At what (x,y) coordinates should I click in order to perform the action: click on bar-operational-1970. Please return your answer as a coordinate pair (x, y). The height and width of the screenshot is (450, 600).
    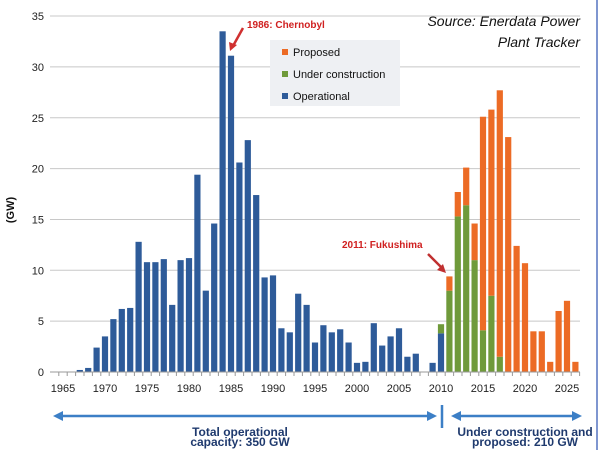
    Looking at the image, I should click on (105, 354).